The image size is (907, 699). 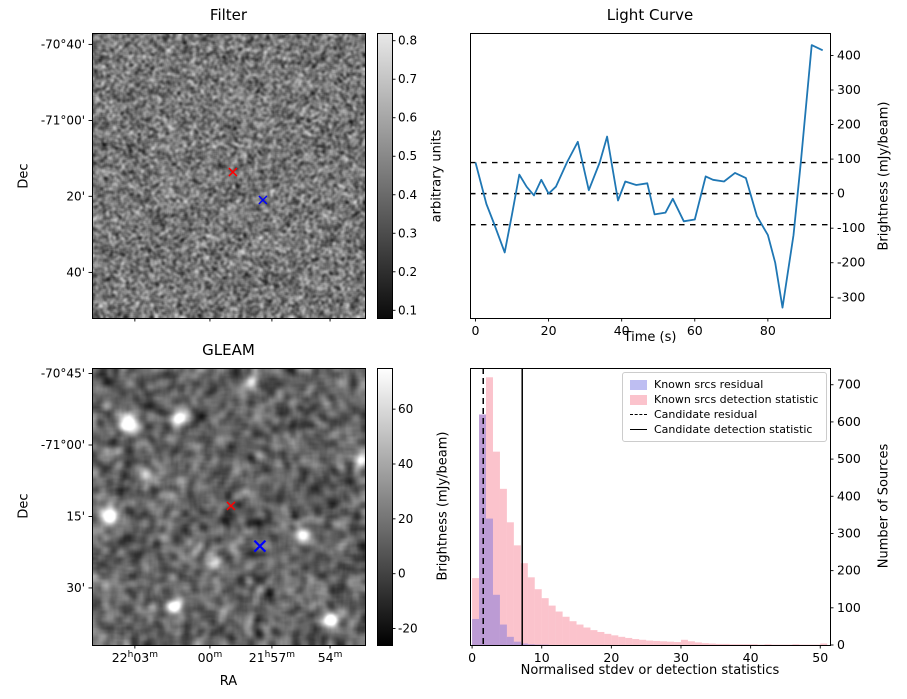 I want to click on svg-text: 80, so click(x=768, y=330).